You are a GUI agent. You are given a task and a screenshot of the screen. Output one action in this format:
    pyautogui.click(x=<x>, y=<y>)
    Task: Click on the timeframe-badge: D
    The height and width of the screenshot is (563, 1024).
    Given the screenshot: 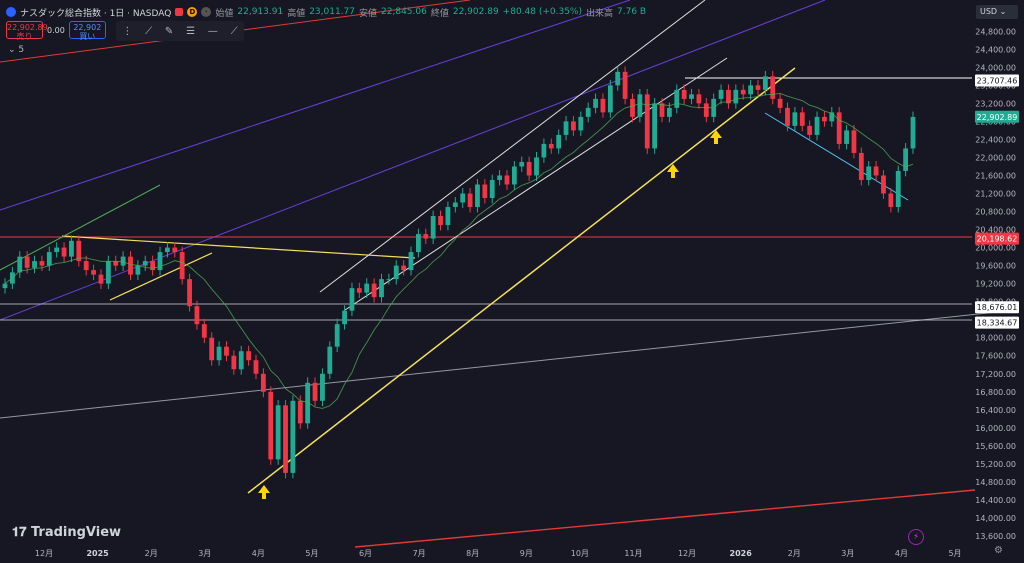 What is the action you would take?
    pyautogui.click(x=192, y=12)
    